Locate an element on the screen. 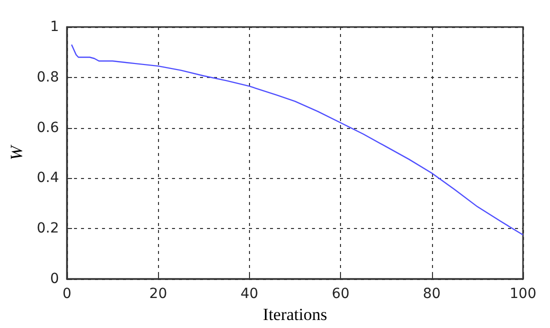  x-tick-label: 80 is located at coordinates (431, 294).